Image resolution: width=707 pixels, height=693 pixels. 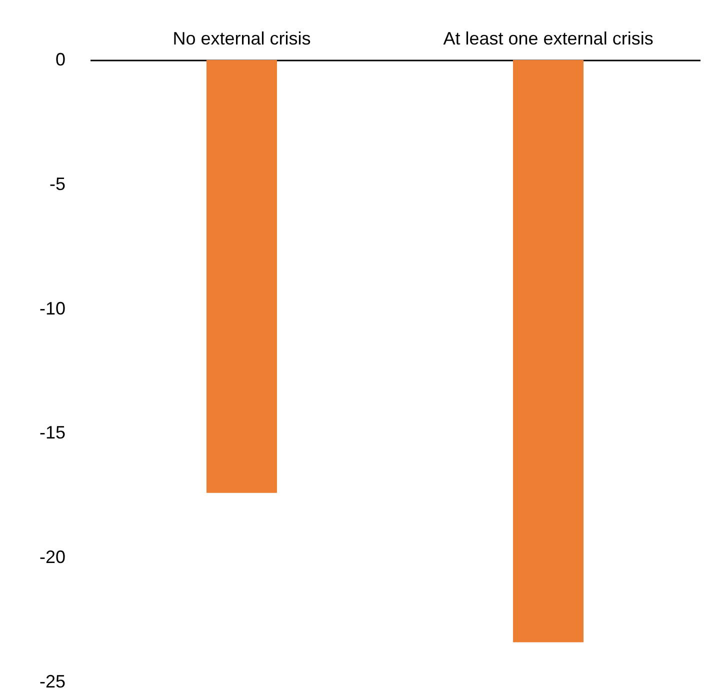 What do you see at coordinates (52, 432) in the screenshot?
I see `y-tick-label: -15` at bounding box center [52, 432].